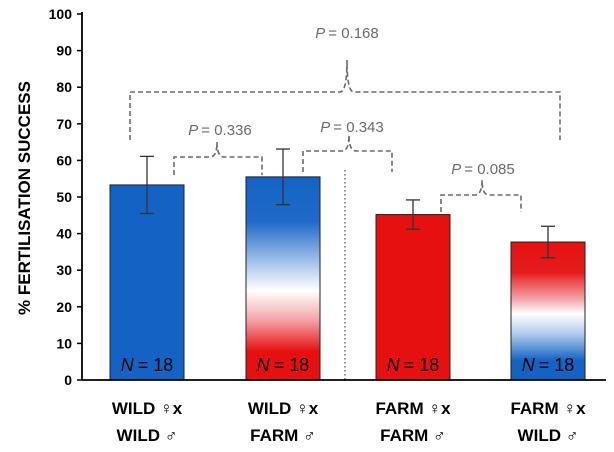  Describe the element at coordinates (548, 408) in the screenshot. I see `category-label-4-line1: FARM ♀x` at that location.